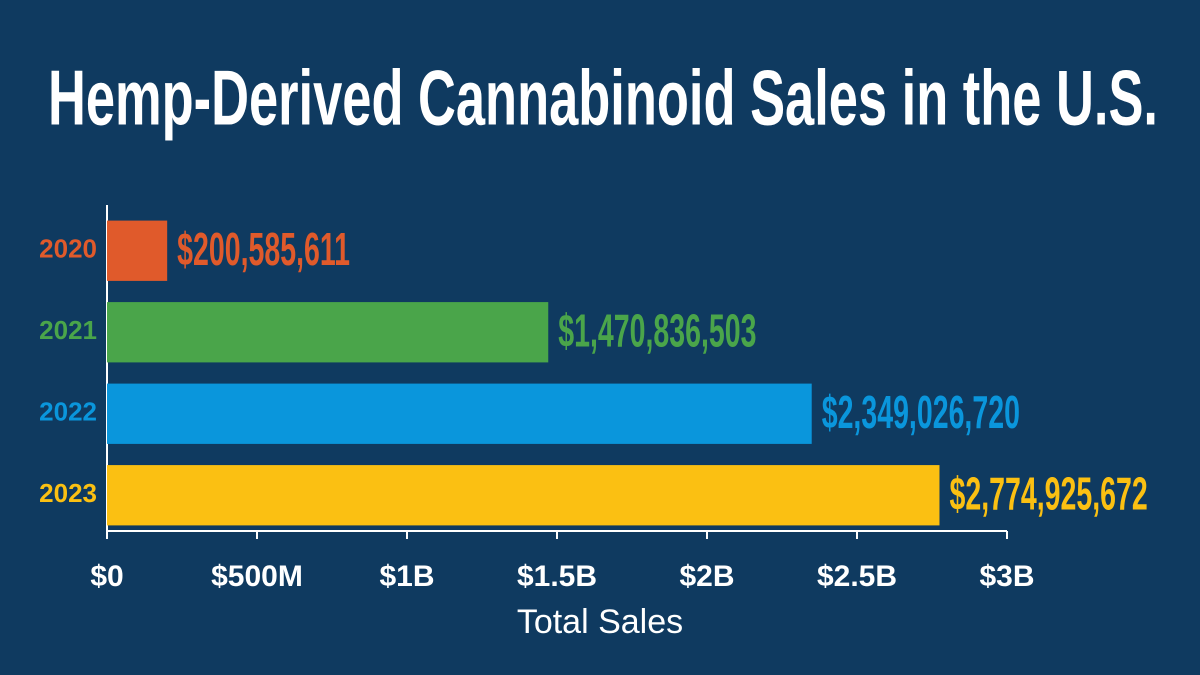 Image resolution: width=1200 pixels, height=675 pixels. I want to click on value-label-group: $200,585,611, so click(263, 250).